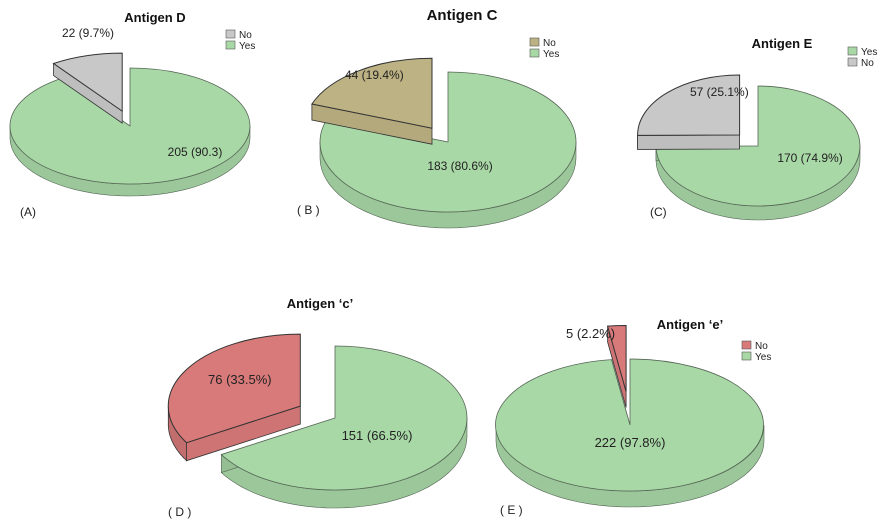 Image resolution: width=880 pixels, height=524 pixels. What do you see at coordinates (377, 435) in the screenshot?
I see `data-label-yes: 151 (66.5%)` at bounding box center [377, 435].